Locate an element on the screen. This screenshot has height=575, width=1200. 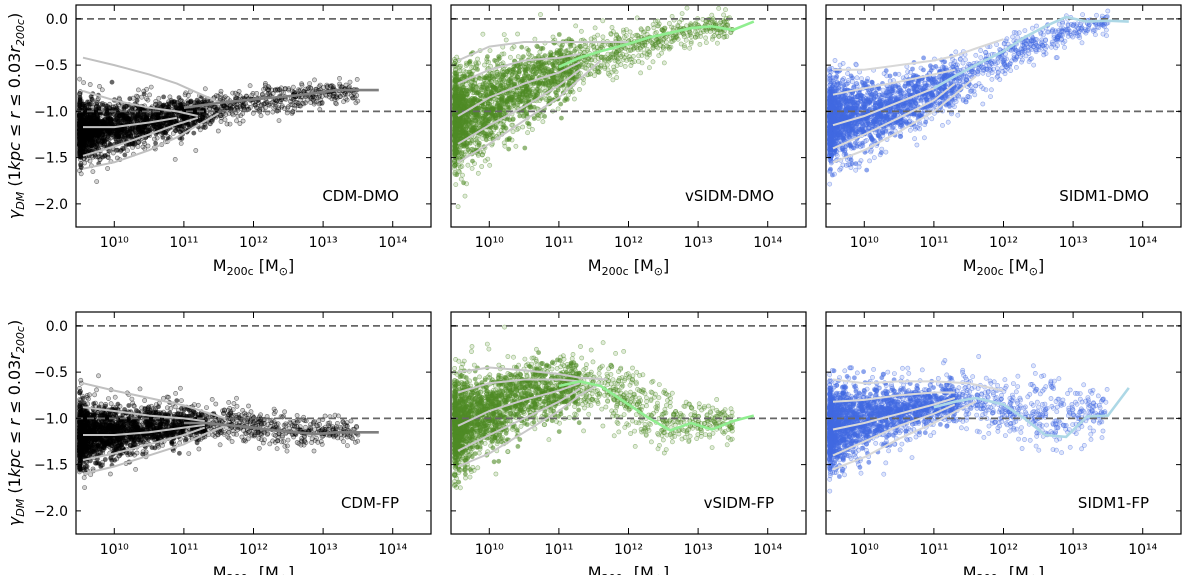
contour-line is located at coordinates (151, 141).